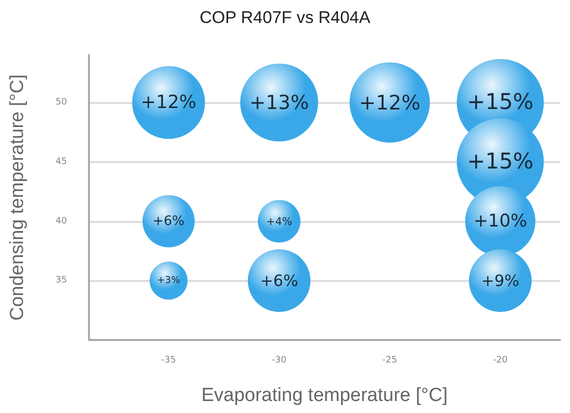 The width and height of the screenshot is (570, 413). Describe the element at coordinates (17, 197) in the screenshot. I see `y-axis-title: Condensing temperature [°C]` at that location.